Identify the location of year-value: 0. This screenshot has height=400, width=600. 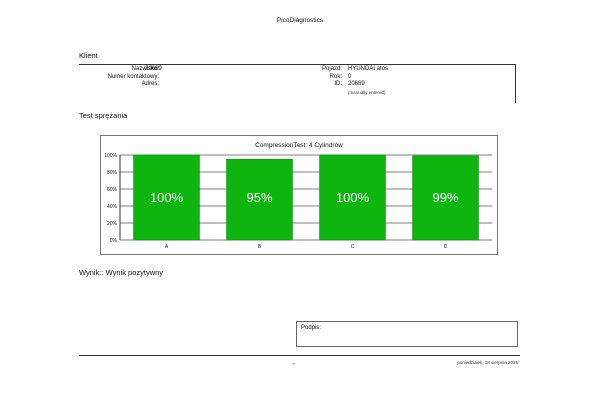
(350, 76).